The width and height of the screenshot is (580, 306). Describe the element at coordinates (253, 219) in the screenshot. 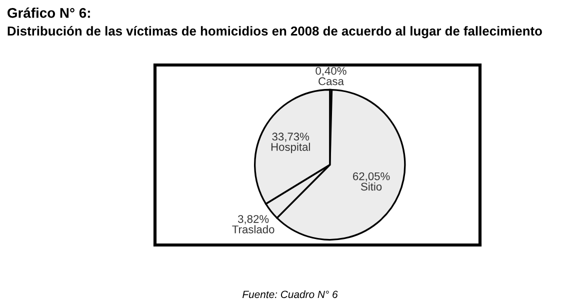

I see `data-label: 3,82%` at that location.